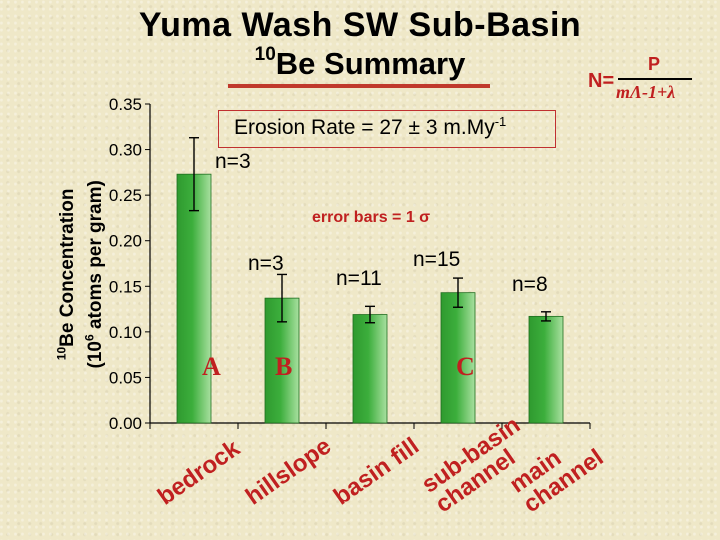  I want to click on error-bar-note: error bars = 1 σ, so click(371, 217).